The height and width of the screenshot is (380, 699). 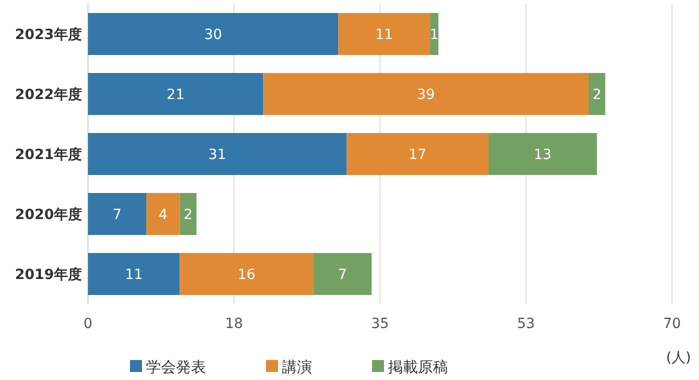 I want to click on x-tick-label: 35, so click(x=380, y=324).